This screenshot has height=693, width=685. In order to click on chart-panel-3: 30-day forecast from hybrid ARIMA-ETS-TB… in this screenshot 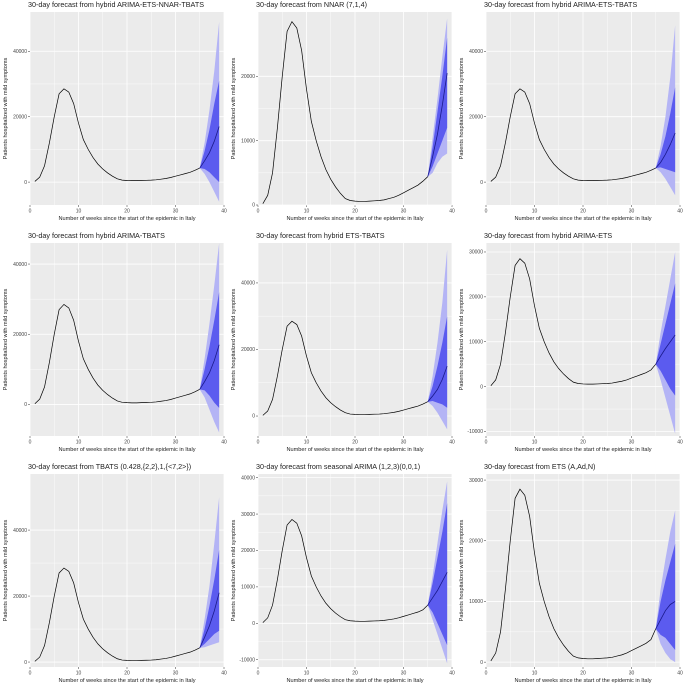, I will do `click(571, 115)`.